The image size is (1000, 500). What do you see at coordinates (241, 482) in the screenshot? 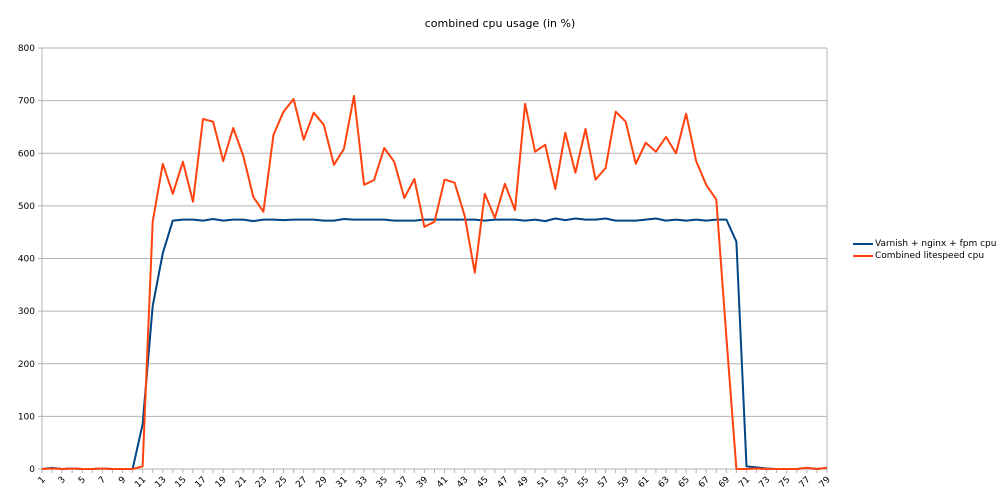
I see `x-tick-label: 21` at bounding box center [241, 482].